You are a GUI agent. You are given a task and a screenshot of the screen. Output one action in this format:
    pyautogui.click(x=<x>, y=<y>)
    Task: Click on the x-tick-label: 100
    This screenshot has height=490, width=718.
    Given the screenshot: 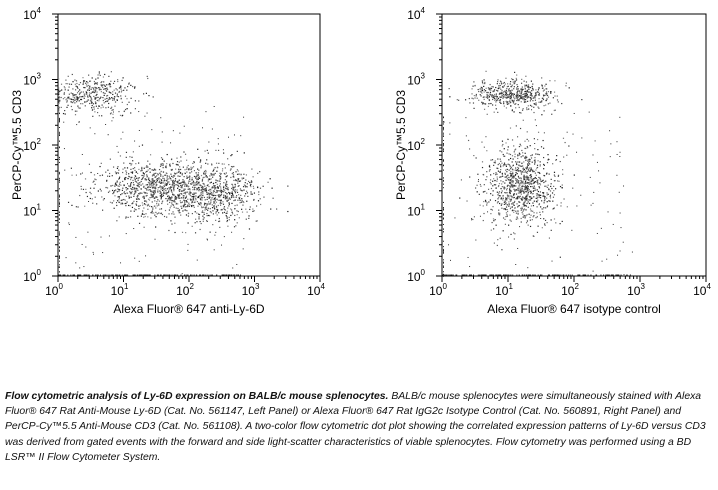 What is the action you would take?
    pyautogui.click(x=54, y=290)
    